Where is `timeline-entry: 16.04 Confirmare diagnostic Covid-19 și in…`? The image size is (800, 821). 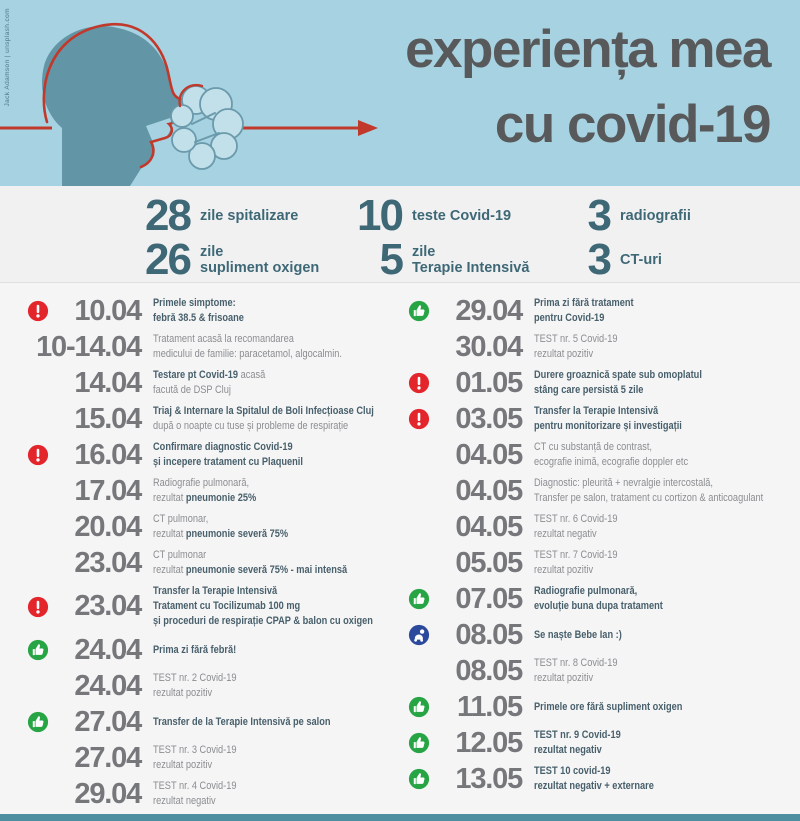
timeline-entry: 16.04 Confirmare diagnostic Covid-19 și in… is located at coordinates (213, 455).